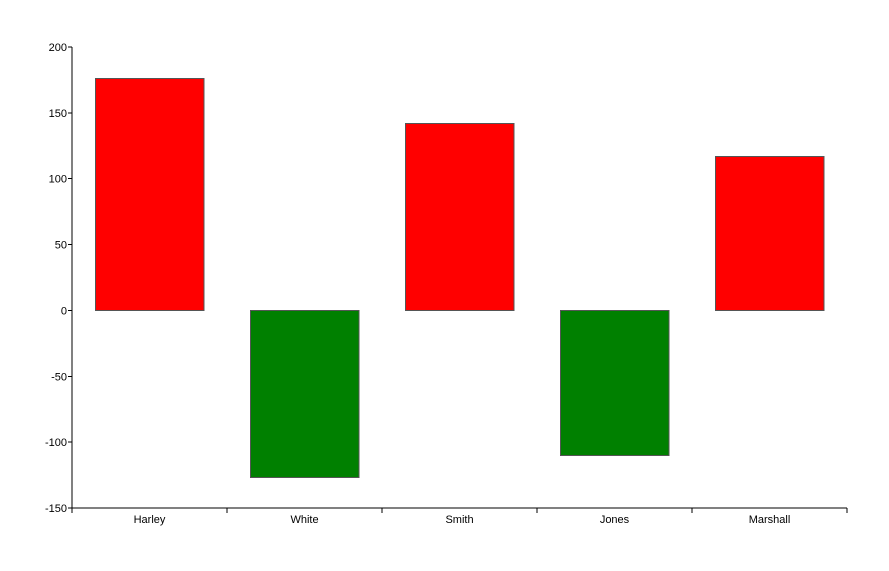  I want to click on y-tick-label: 0, so click(64, 311).